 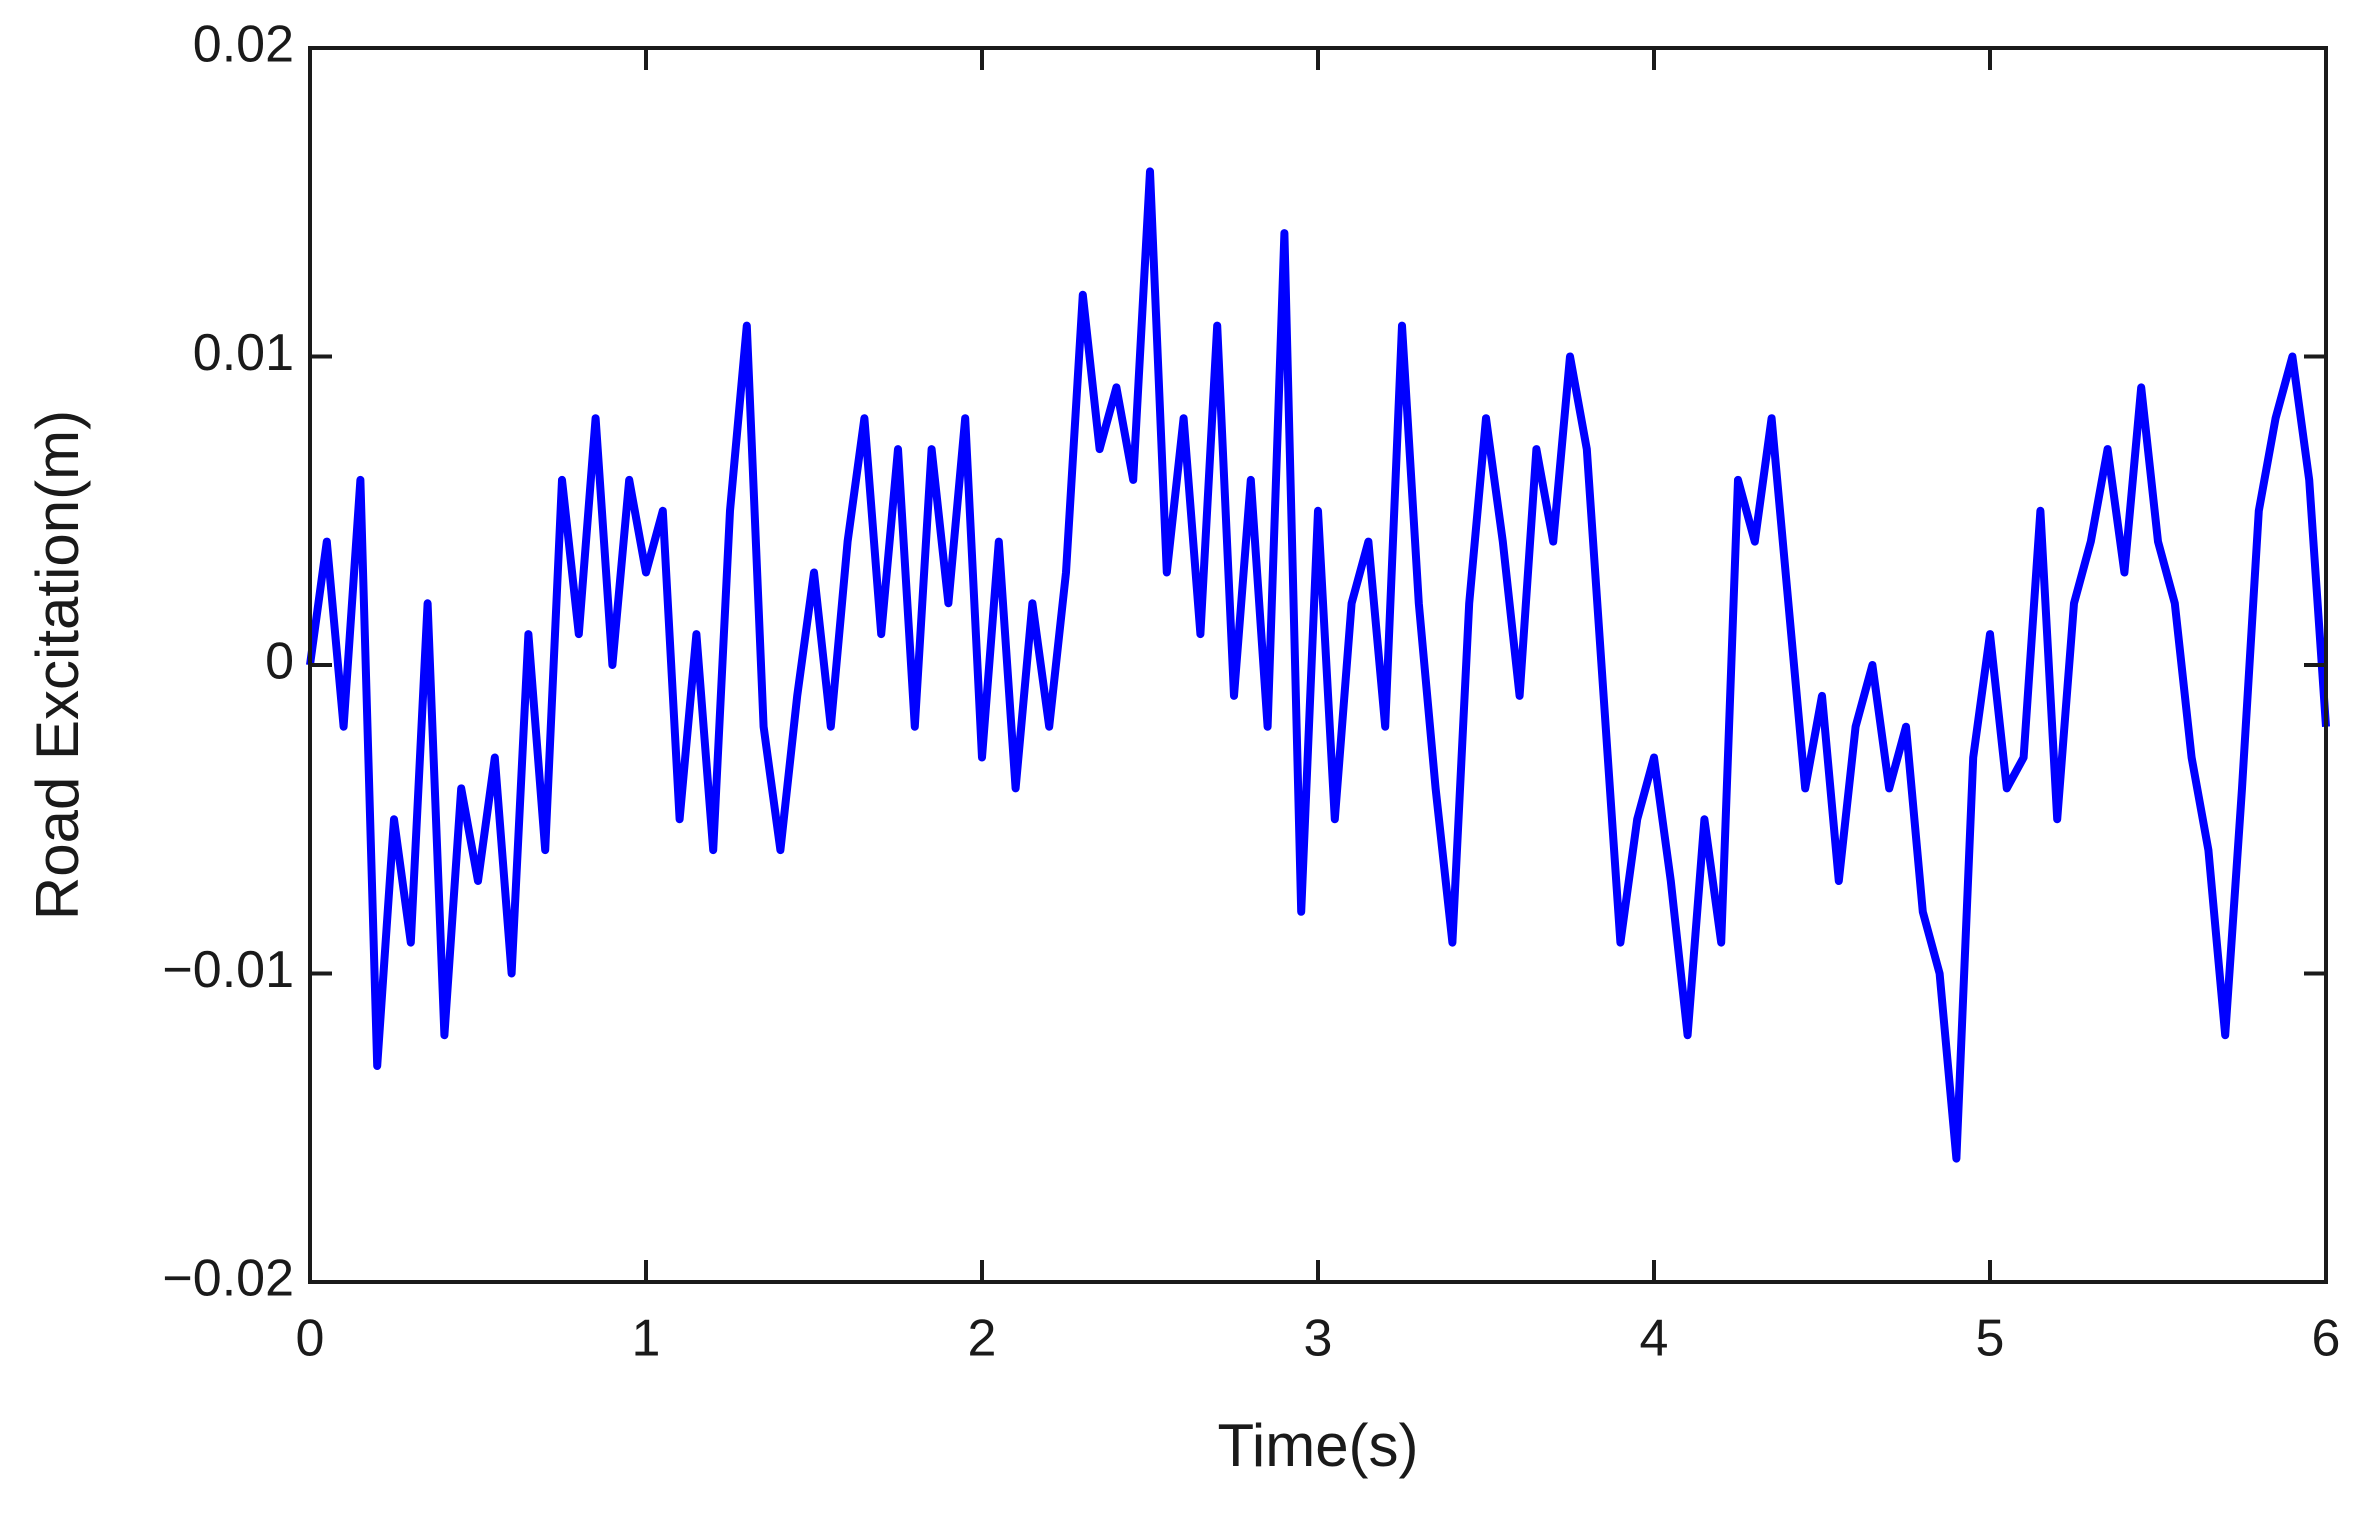 What do you see at coordinates (57, 665) in the screenshot?
I see `y-axis-label: Road Excitation(m)` at bounding box center [57, 665].